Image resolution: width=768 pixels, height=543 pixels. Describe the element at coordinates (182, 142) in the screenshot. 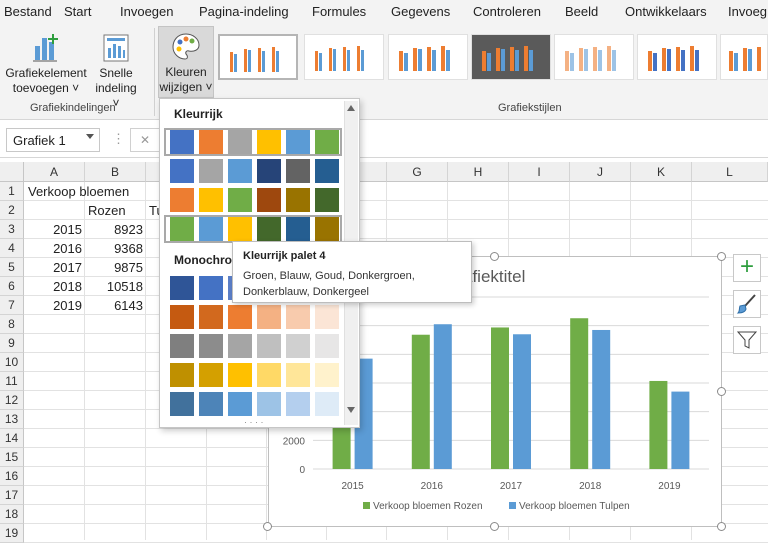

I see `colorful-palette-1-swatch` at that location.